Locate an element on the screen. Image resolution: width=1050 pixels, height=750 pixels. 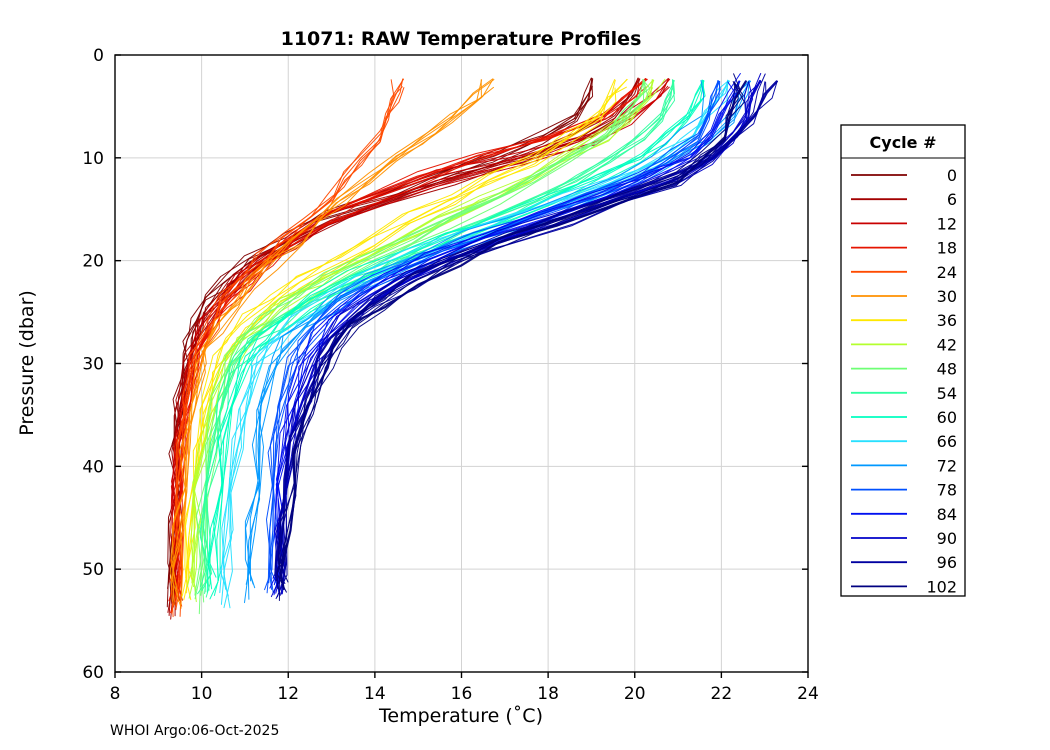
legend-box is located at coordinates (903, 360).